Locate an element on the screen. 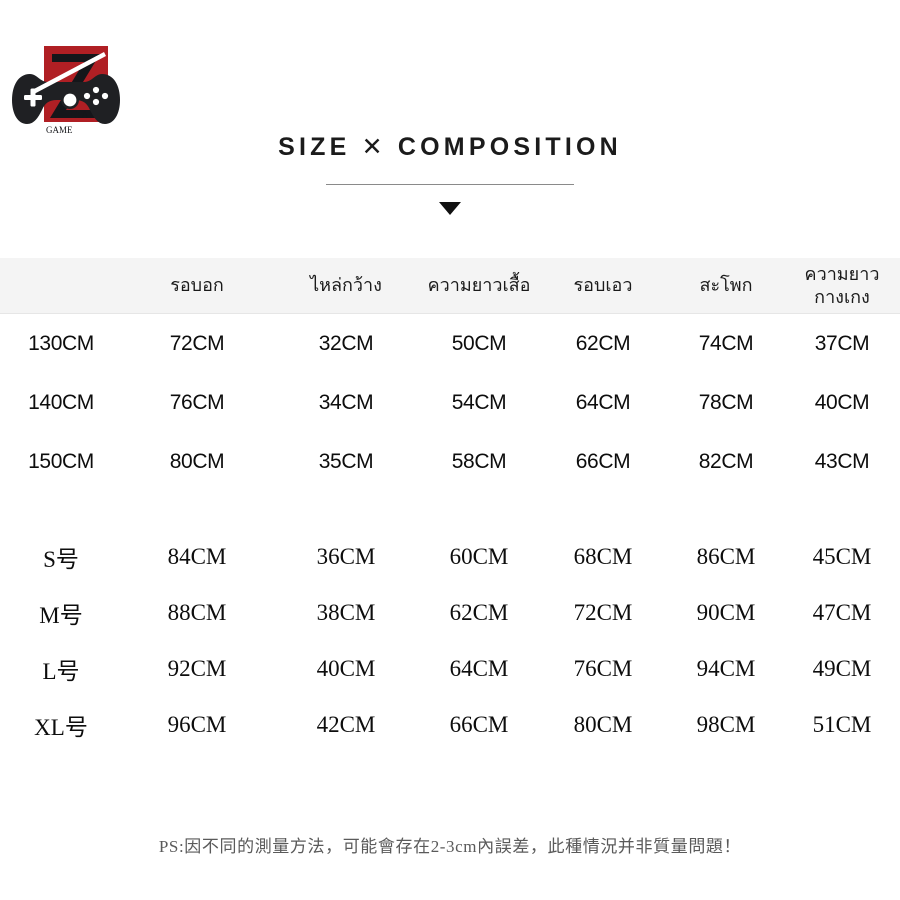 The width and height of the screenshot is (900, 900). column-header-waist: รอบเอว is located at coordinates (603, 286).